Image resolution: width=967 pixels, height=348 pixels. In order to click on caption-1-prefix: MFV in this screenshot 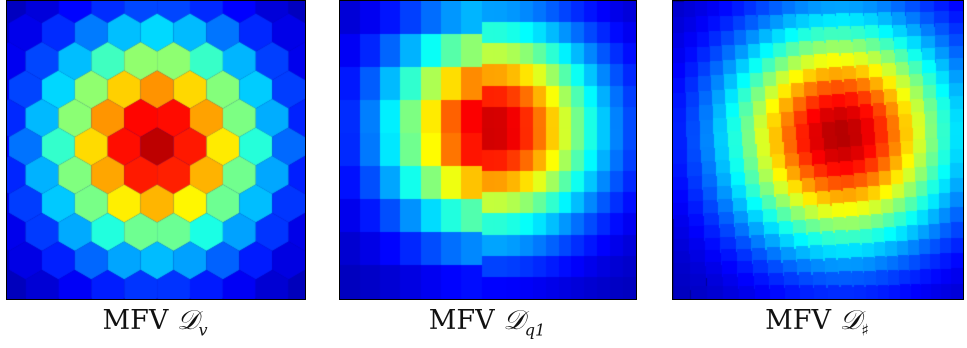, I will do `click(135, 320)`.